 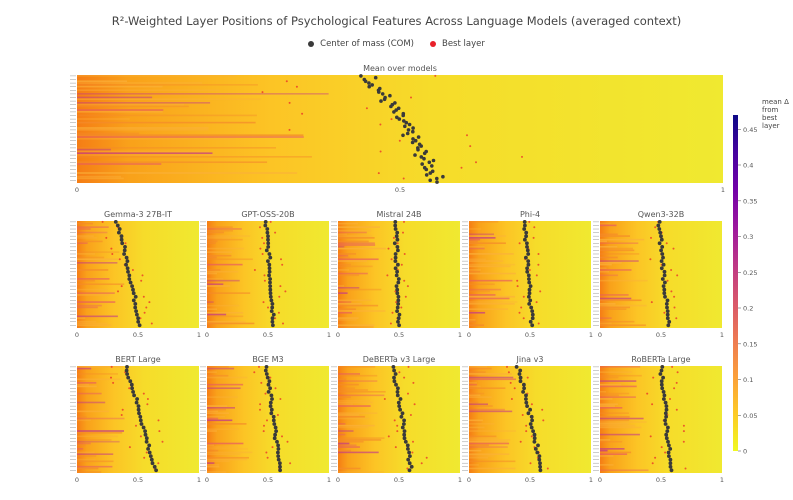 I want to click on legend-item-com: Center of mass (COM), so click(x=361, y=44).